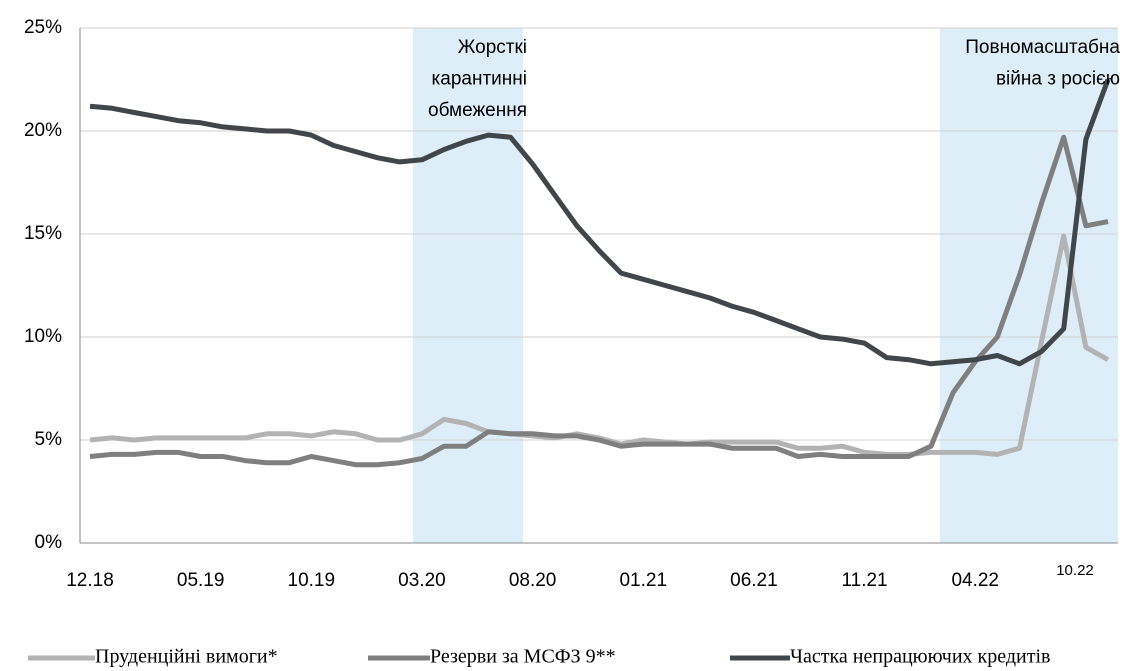  What do you see at coordinates (90, 580) in the screenshot?
I see `x-tick-label: 12.18` at bounding box center [90, 580].